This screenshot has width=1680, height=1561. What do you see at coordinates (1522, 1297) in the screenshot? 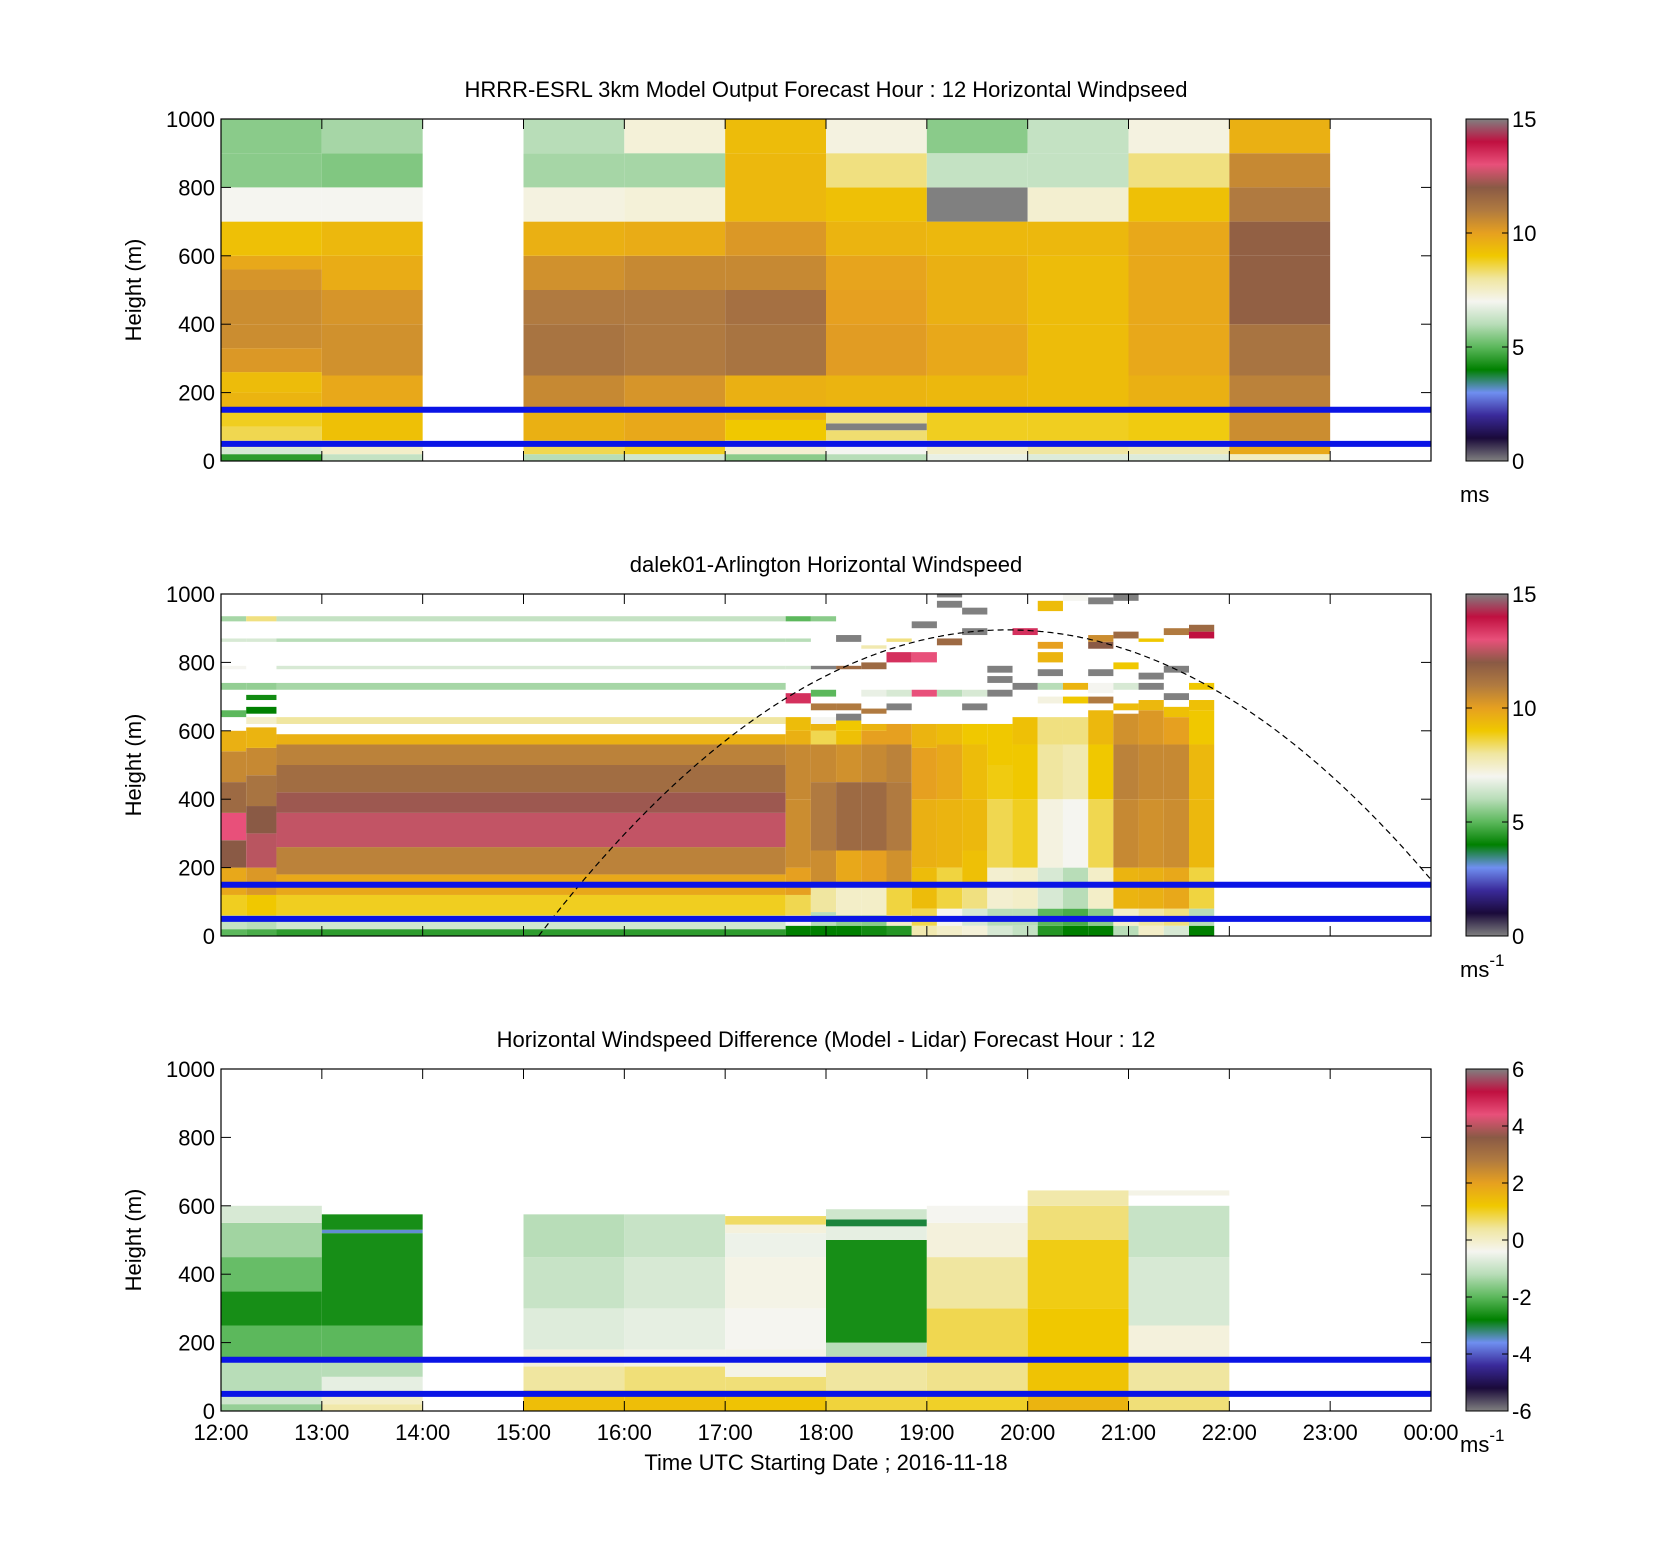
I see `colorbar-tick-label: -2` at bounding box center [1522, 1297].